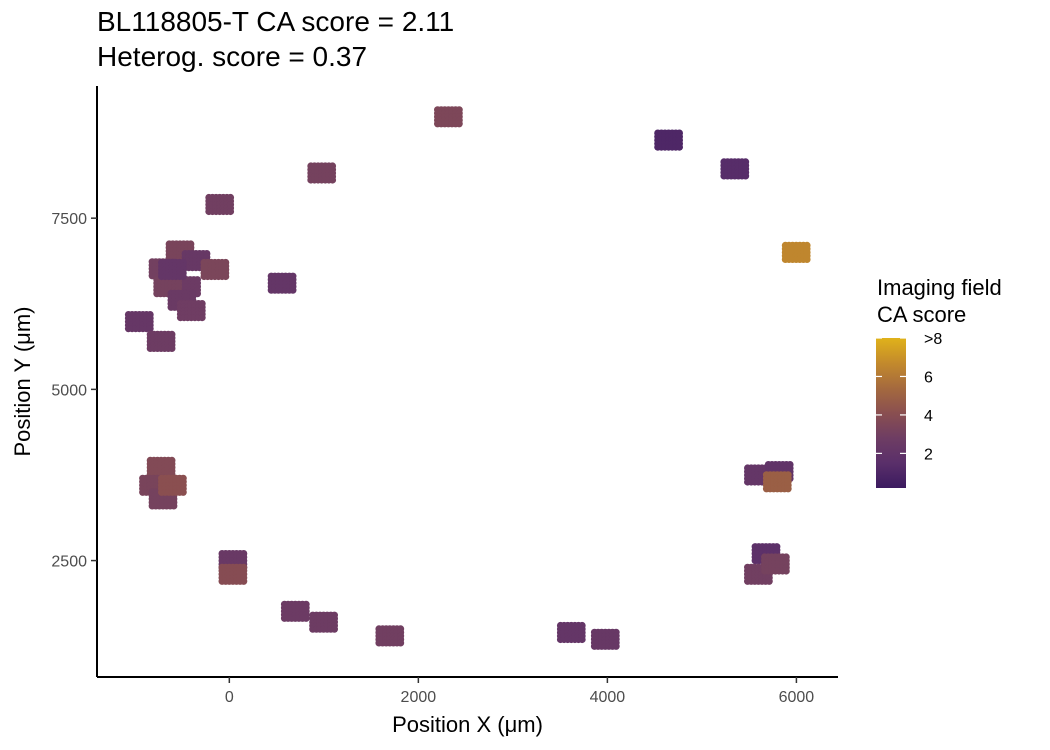  I want to click on y-tick-label: 2500, so click(69, 562).